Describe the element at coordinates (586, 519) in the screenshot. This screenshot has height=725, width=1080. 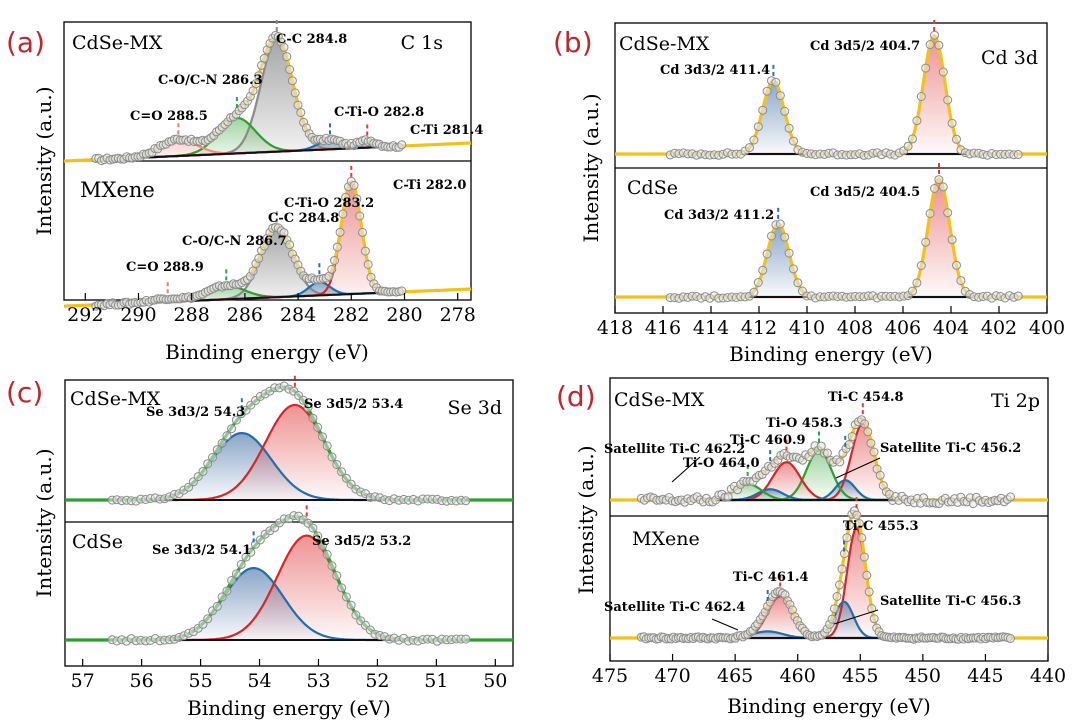
I see `y-axis-label-d: Intensity (a.u.)` at that location.